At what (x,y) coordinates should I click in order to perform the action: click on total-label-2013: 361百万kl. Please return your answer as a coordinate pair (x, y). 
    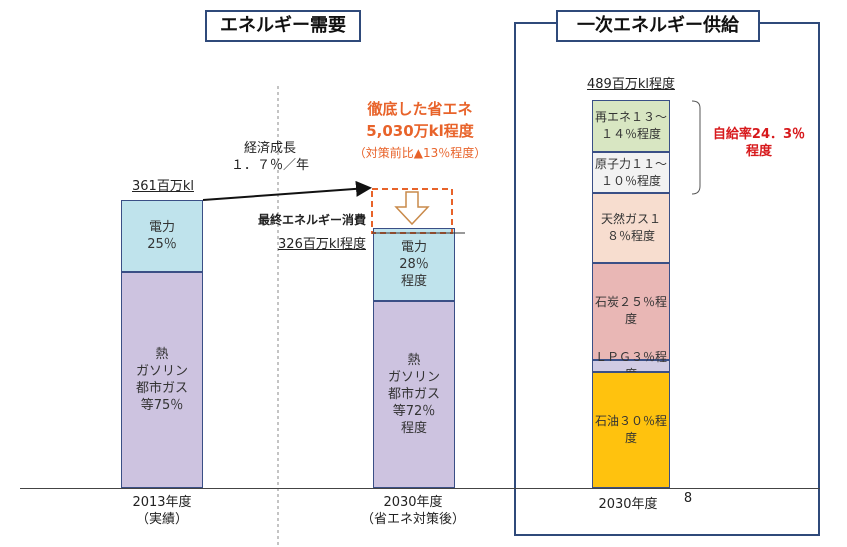
    Looking at the image, I should click on (163, 186).